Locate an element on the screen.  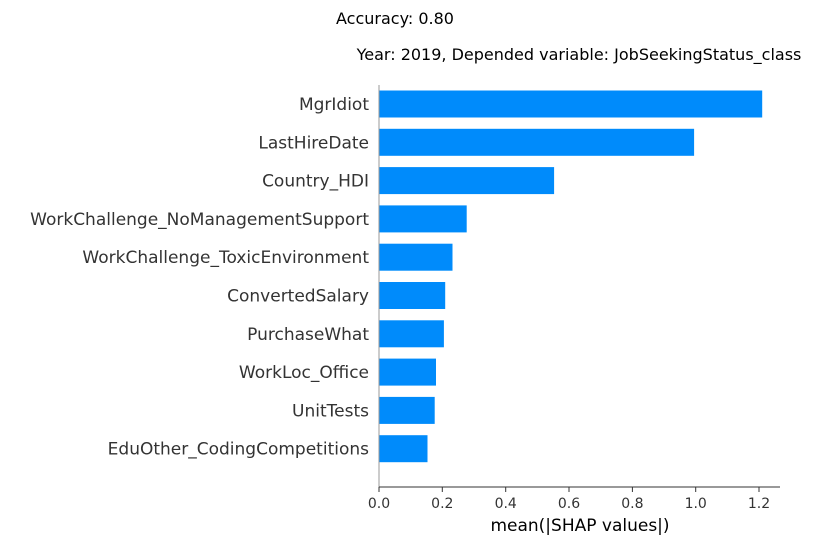
category-label: Country_HDI is located at coordinates (315, 182).